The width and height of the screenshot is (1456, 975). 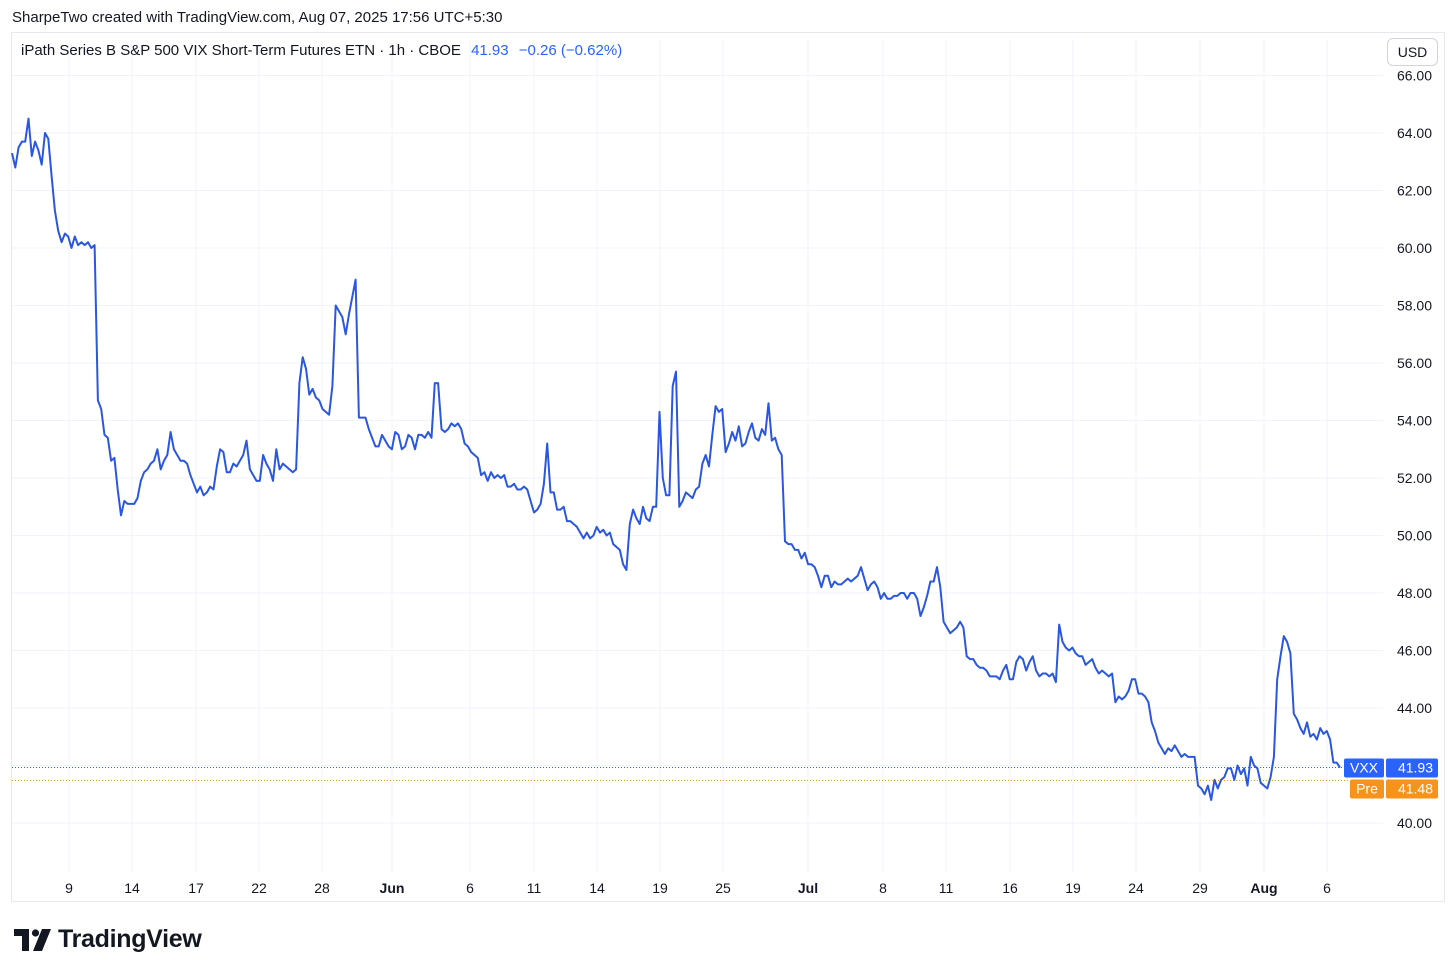 I want to click on x-tick-label: 28, so click(x=322, y=888).